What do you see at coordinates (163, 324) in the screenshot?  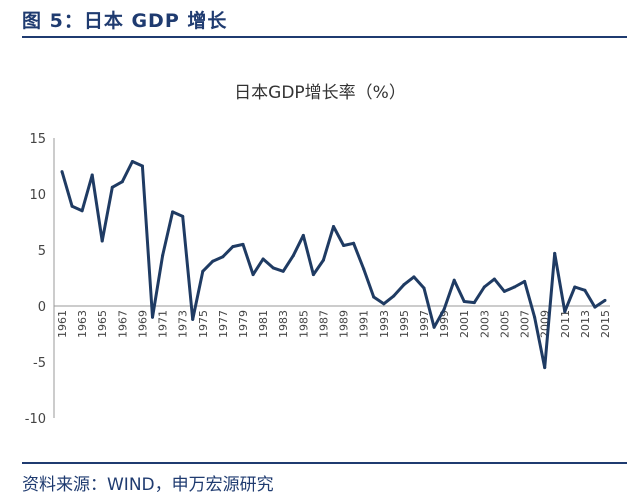 I see `x-tick-label: 1971` at bounding box center [163, 324].